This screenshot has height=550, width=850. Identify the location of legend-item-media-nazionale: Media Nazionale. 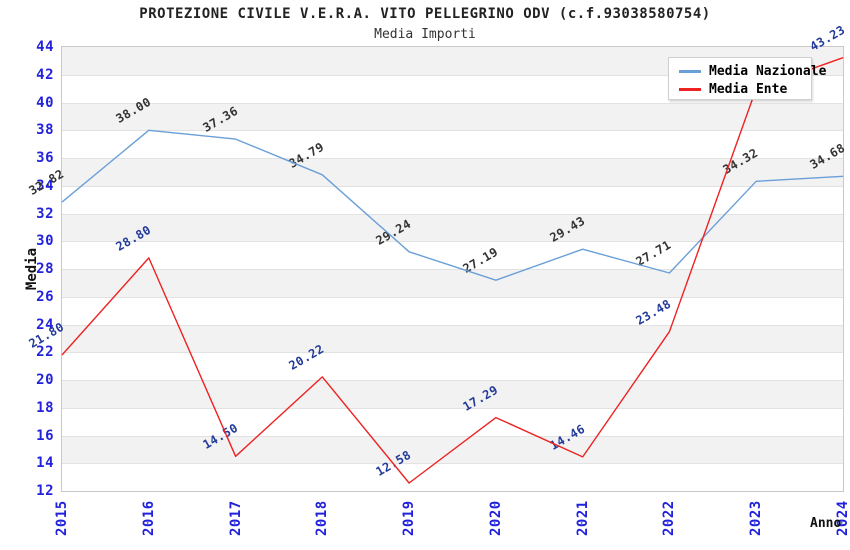
(752, 71).